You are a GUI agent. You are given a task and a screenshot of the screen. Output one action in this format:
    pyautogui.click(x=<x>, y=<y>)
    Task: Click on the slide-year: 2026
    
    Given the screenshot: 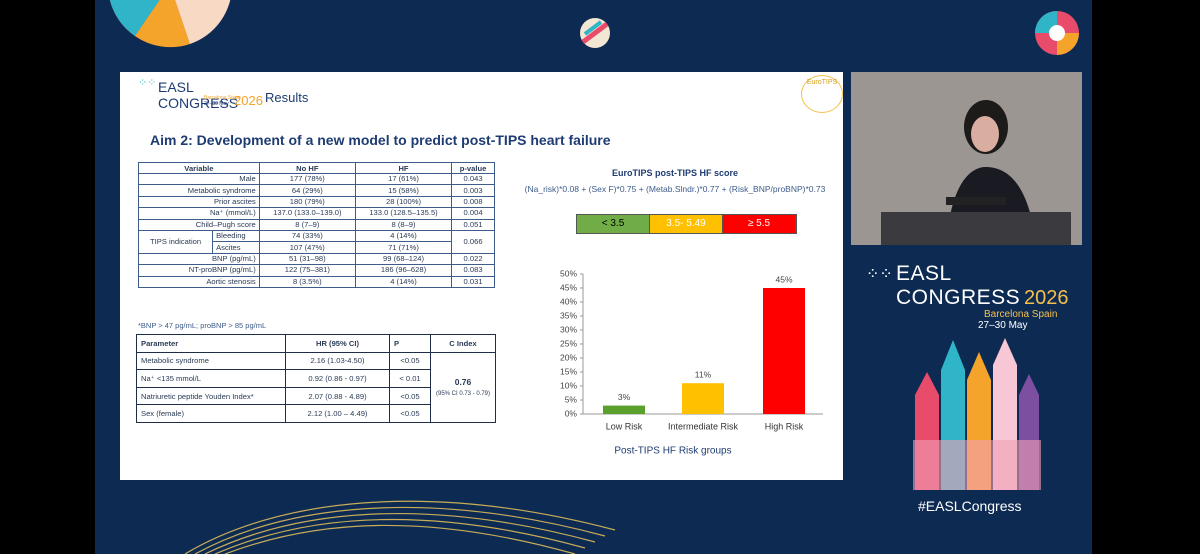 What is the action you would take?
    pyautogui.click(x=248, y=100)
    